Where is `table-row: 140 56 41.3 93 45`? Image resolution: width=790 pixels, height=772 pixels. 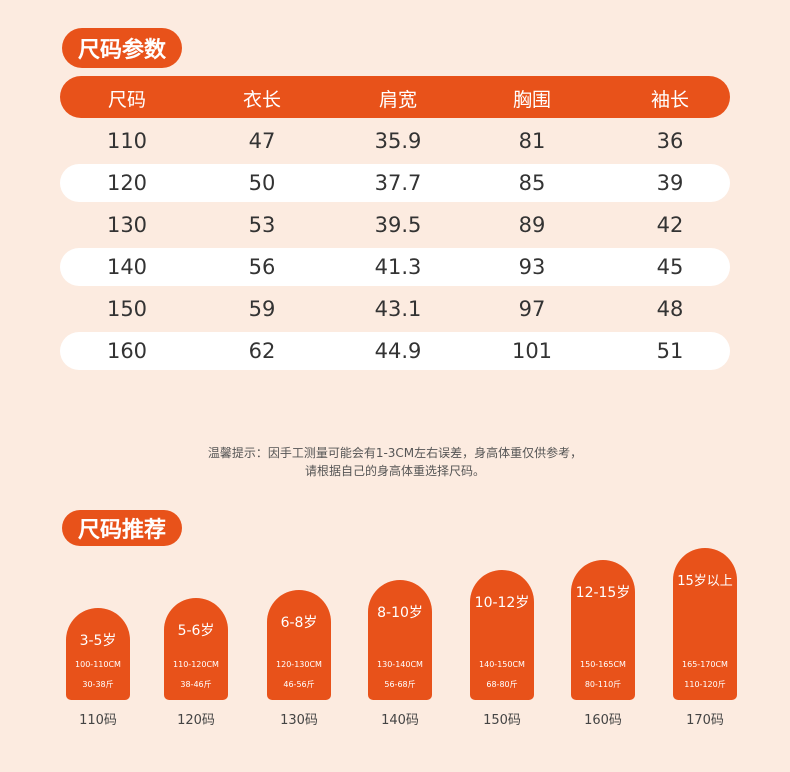 table-row: 140 56 41.3 93 45 is located at coordinates (395, 267).